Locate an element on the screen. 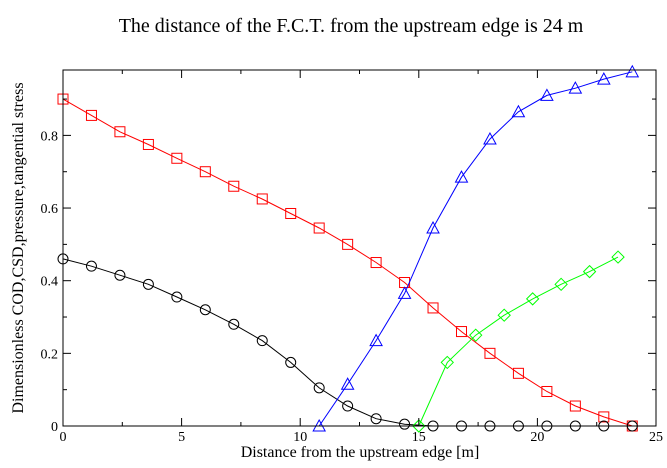  x-tick-label: 5 is located at coordinates (181, 437).